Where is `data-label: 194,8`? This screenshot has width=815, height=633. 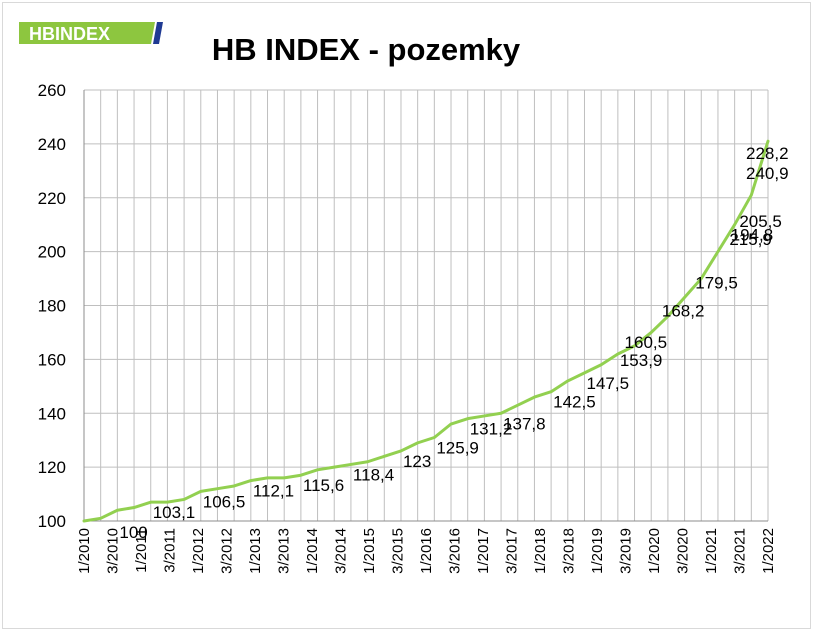 data-label: 194,8 is located at coordinates (752, 235).